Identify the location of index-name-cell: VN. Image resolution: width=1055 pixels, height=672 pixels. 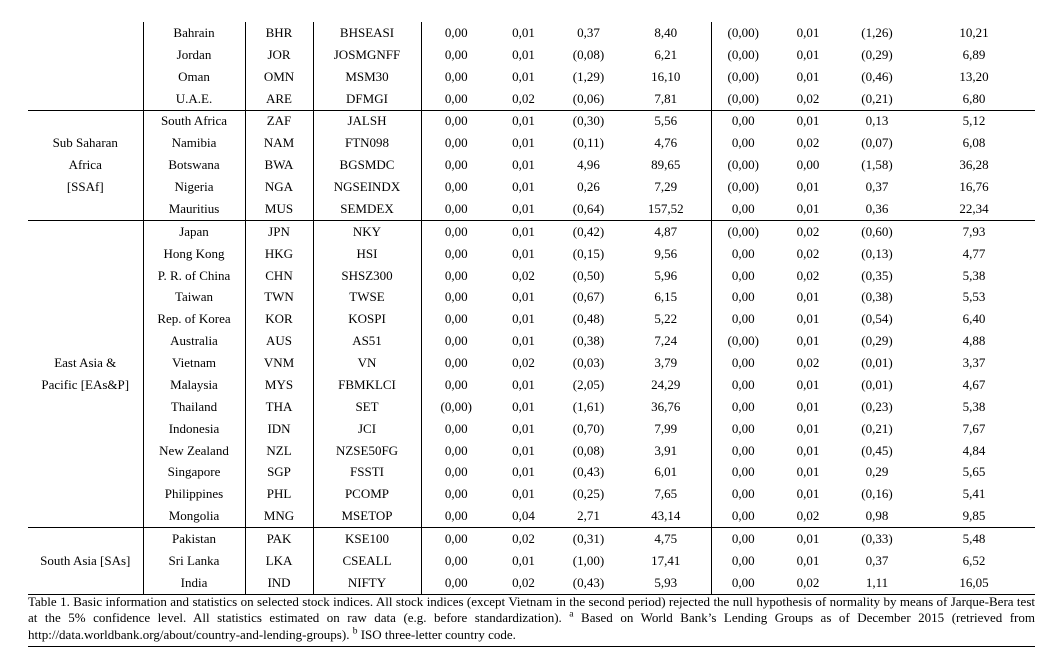
(367, 363).